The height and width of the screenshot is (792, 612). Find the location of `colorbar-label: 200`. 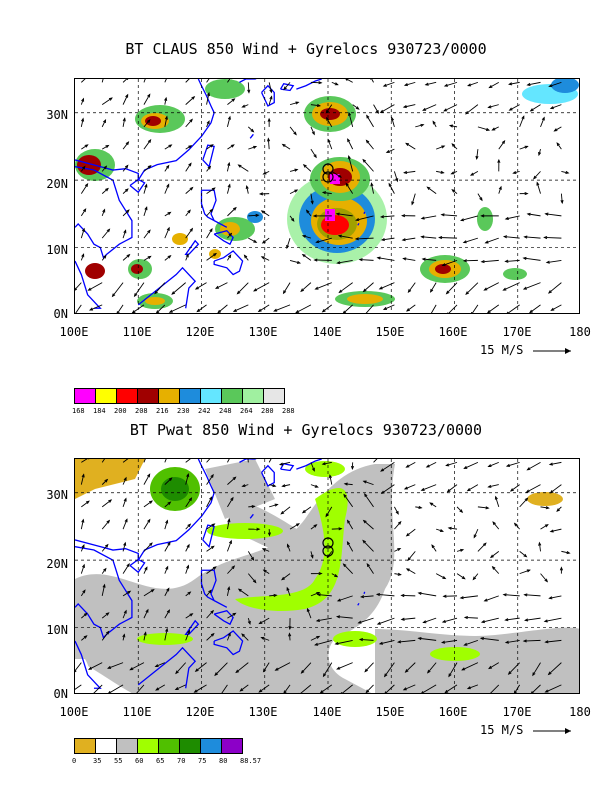

colorbar-label: 200 is located at coordinates (120, 411).